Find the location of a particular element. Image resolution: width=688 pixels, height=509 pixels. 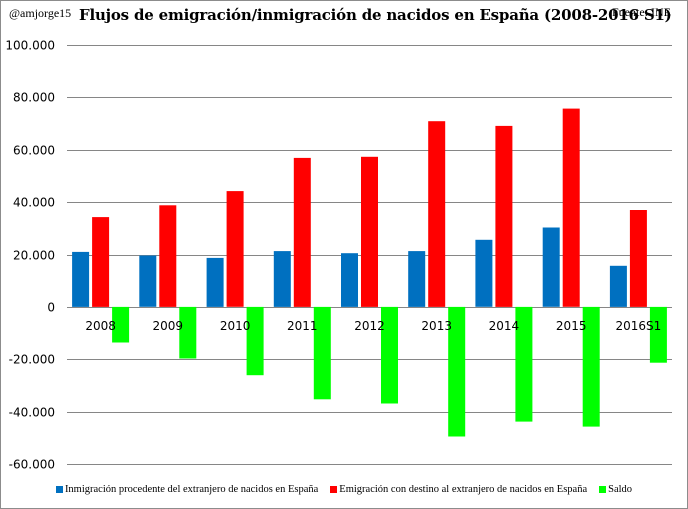

x-tick-label: 2008 is located at coordinates (100, 326).